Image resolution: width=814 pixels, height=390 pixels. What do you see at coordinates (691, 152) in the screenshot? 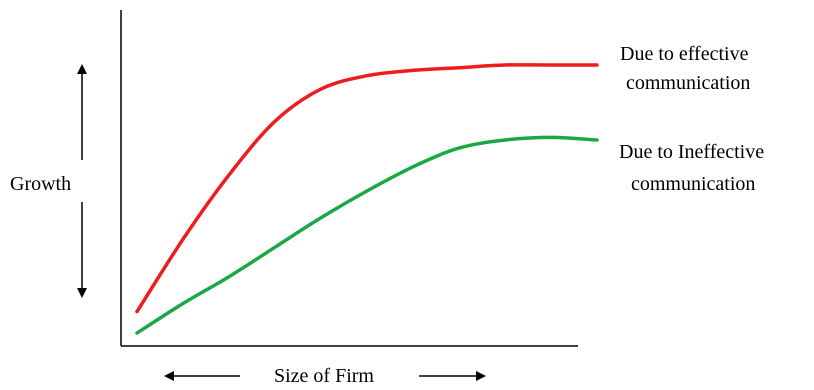
I see `legend-ineffective-line-1: Due to Ineffective` at bounding box center [691, 152].